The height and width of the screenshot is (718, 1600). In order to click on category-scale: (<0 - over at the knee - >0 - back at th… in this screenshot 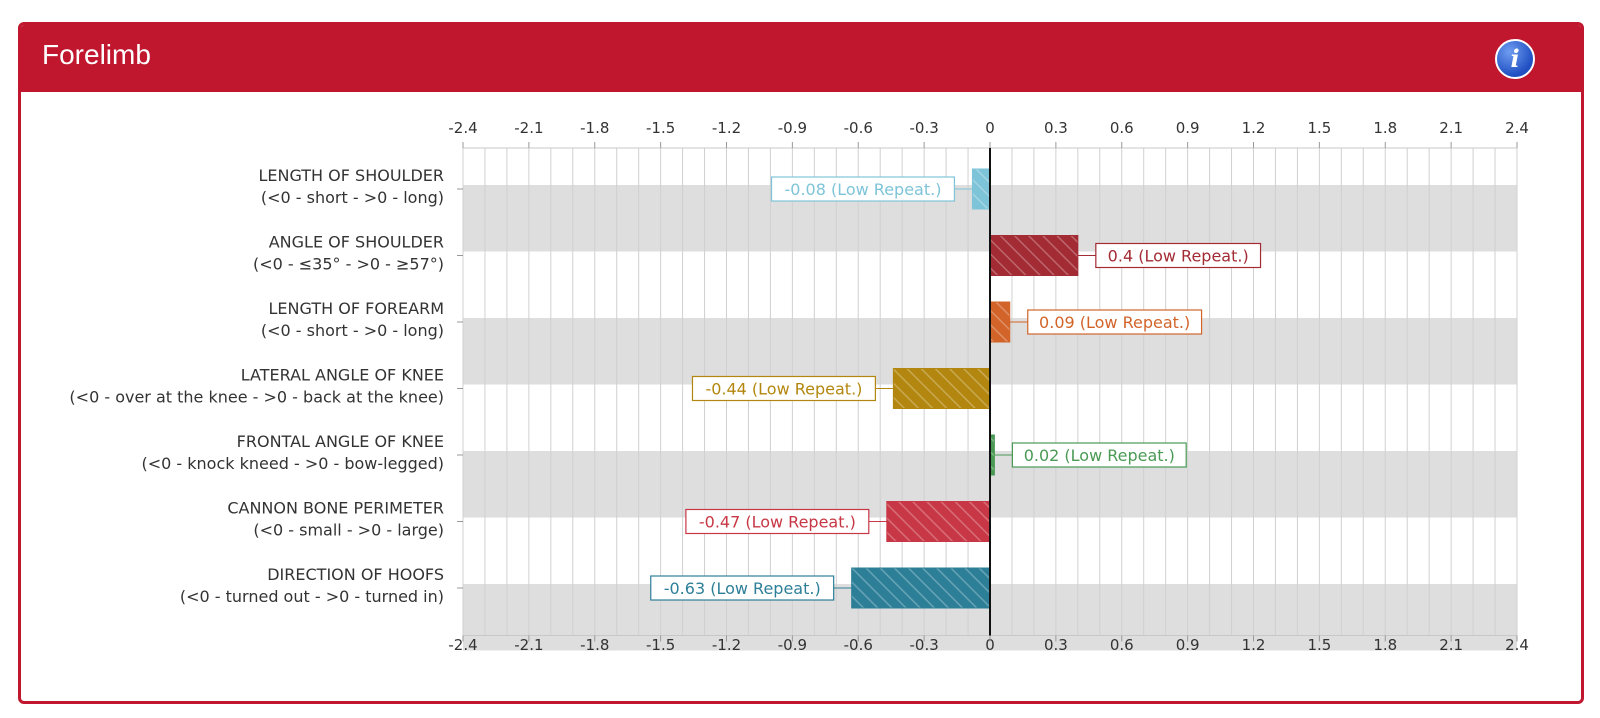, I will do `click(256, 397)`.